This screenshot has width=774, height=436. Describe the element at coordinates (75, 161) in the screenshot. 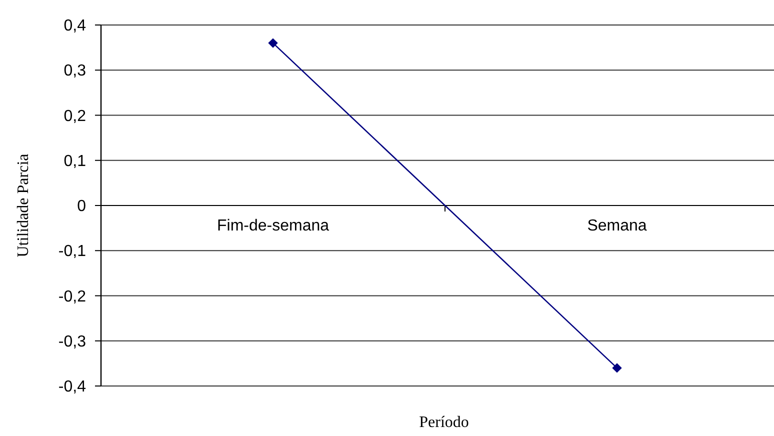

I see `y-tick-label: 0,1` at that location.